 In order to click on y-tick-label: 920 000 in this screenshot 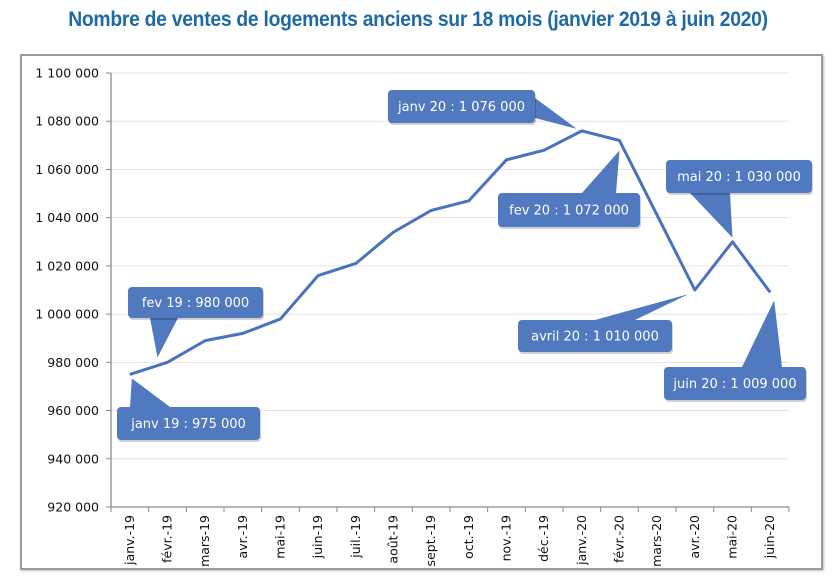, I will do `click(73, 507)`.